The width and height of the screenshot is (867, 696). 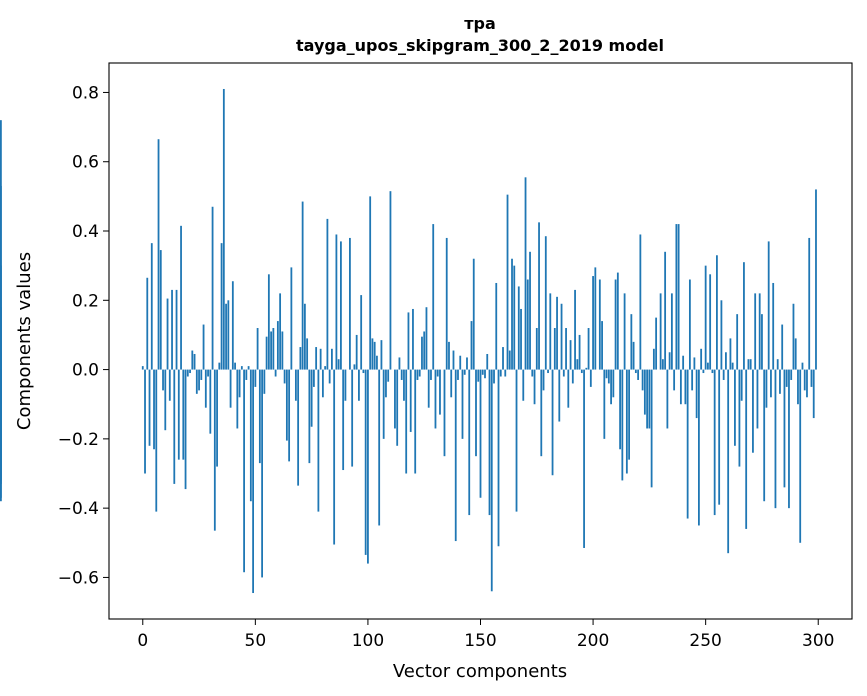 I want to click on x-tick-label: 250, so click(x=705, y=641).